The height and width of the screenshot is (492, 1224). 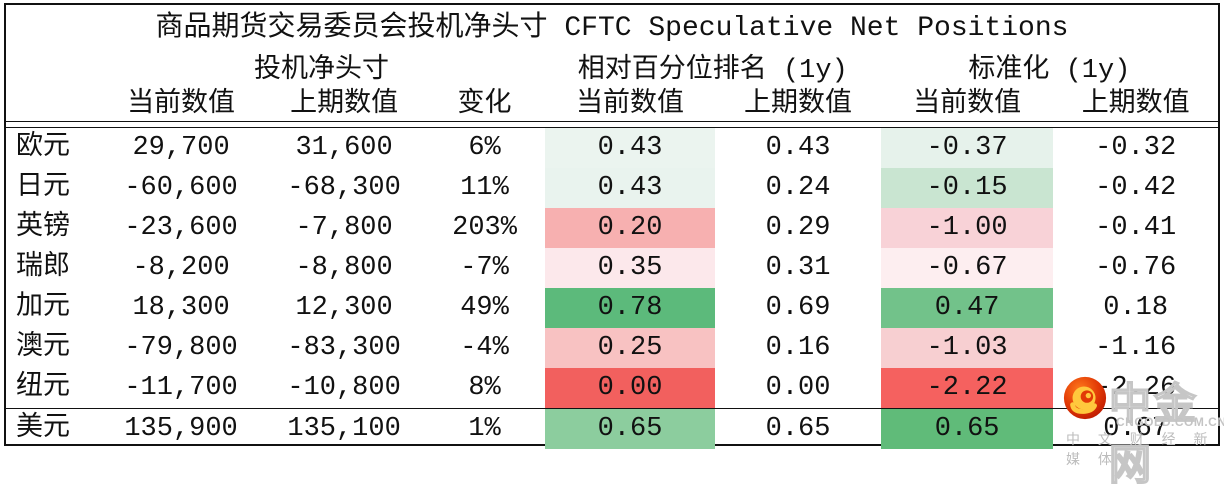 I want to click on currency-label: 日元, so click(x=43, y=187).